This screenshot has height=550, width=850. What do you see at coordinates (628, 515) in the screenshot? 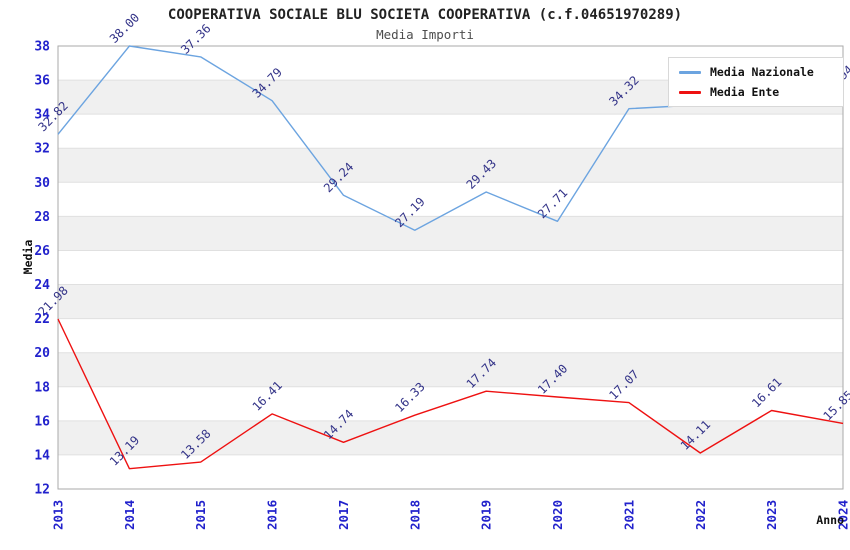
I see `svg-text: 2021` at bounding box center [628, 515].